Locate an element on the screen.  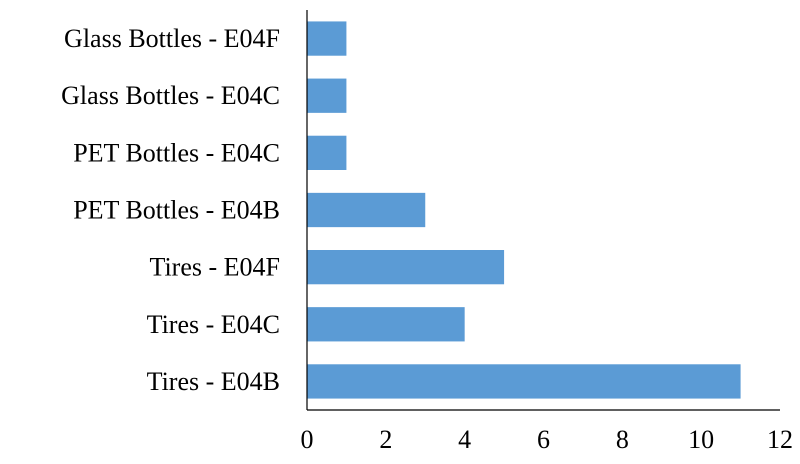
x-tick-label: 10 is located at coordinates (701, 439).